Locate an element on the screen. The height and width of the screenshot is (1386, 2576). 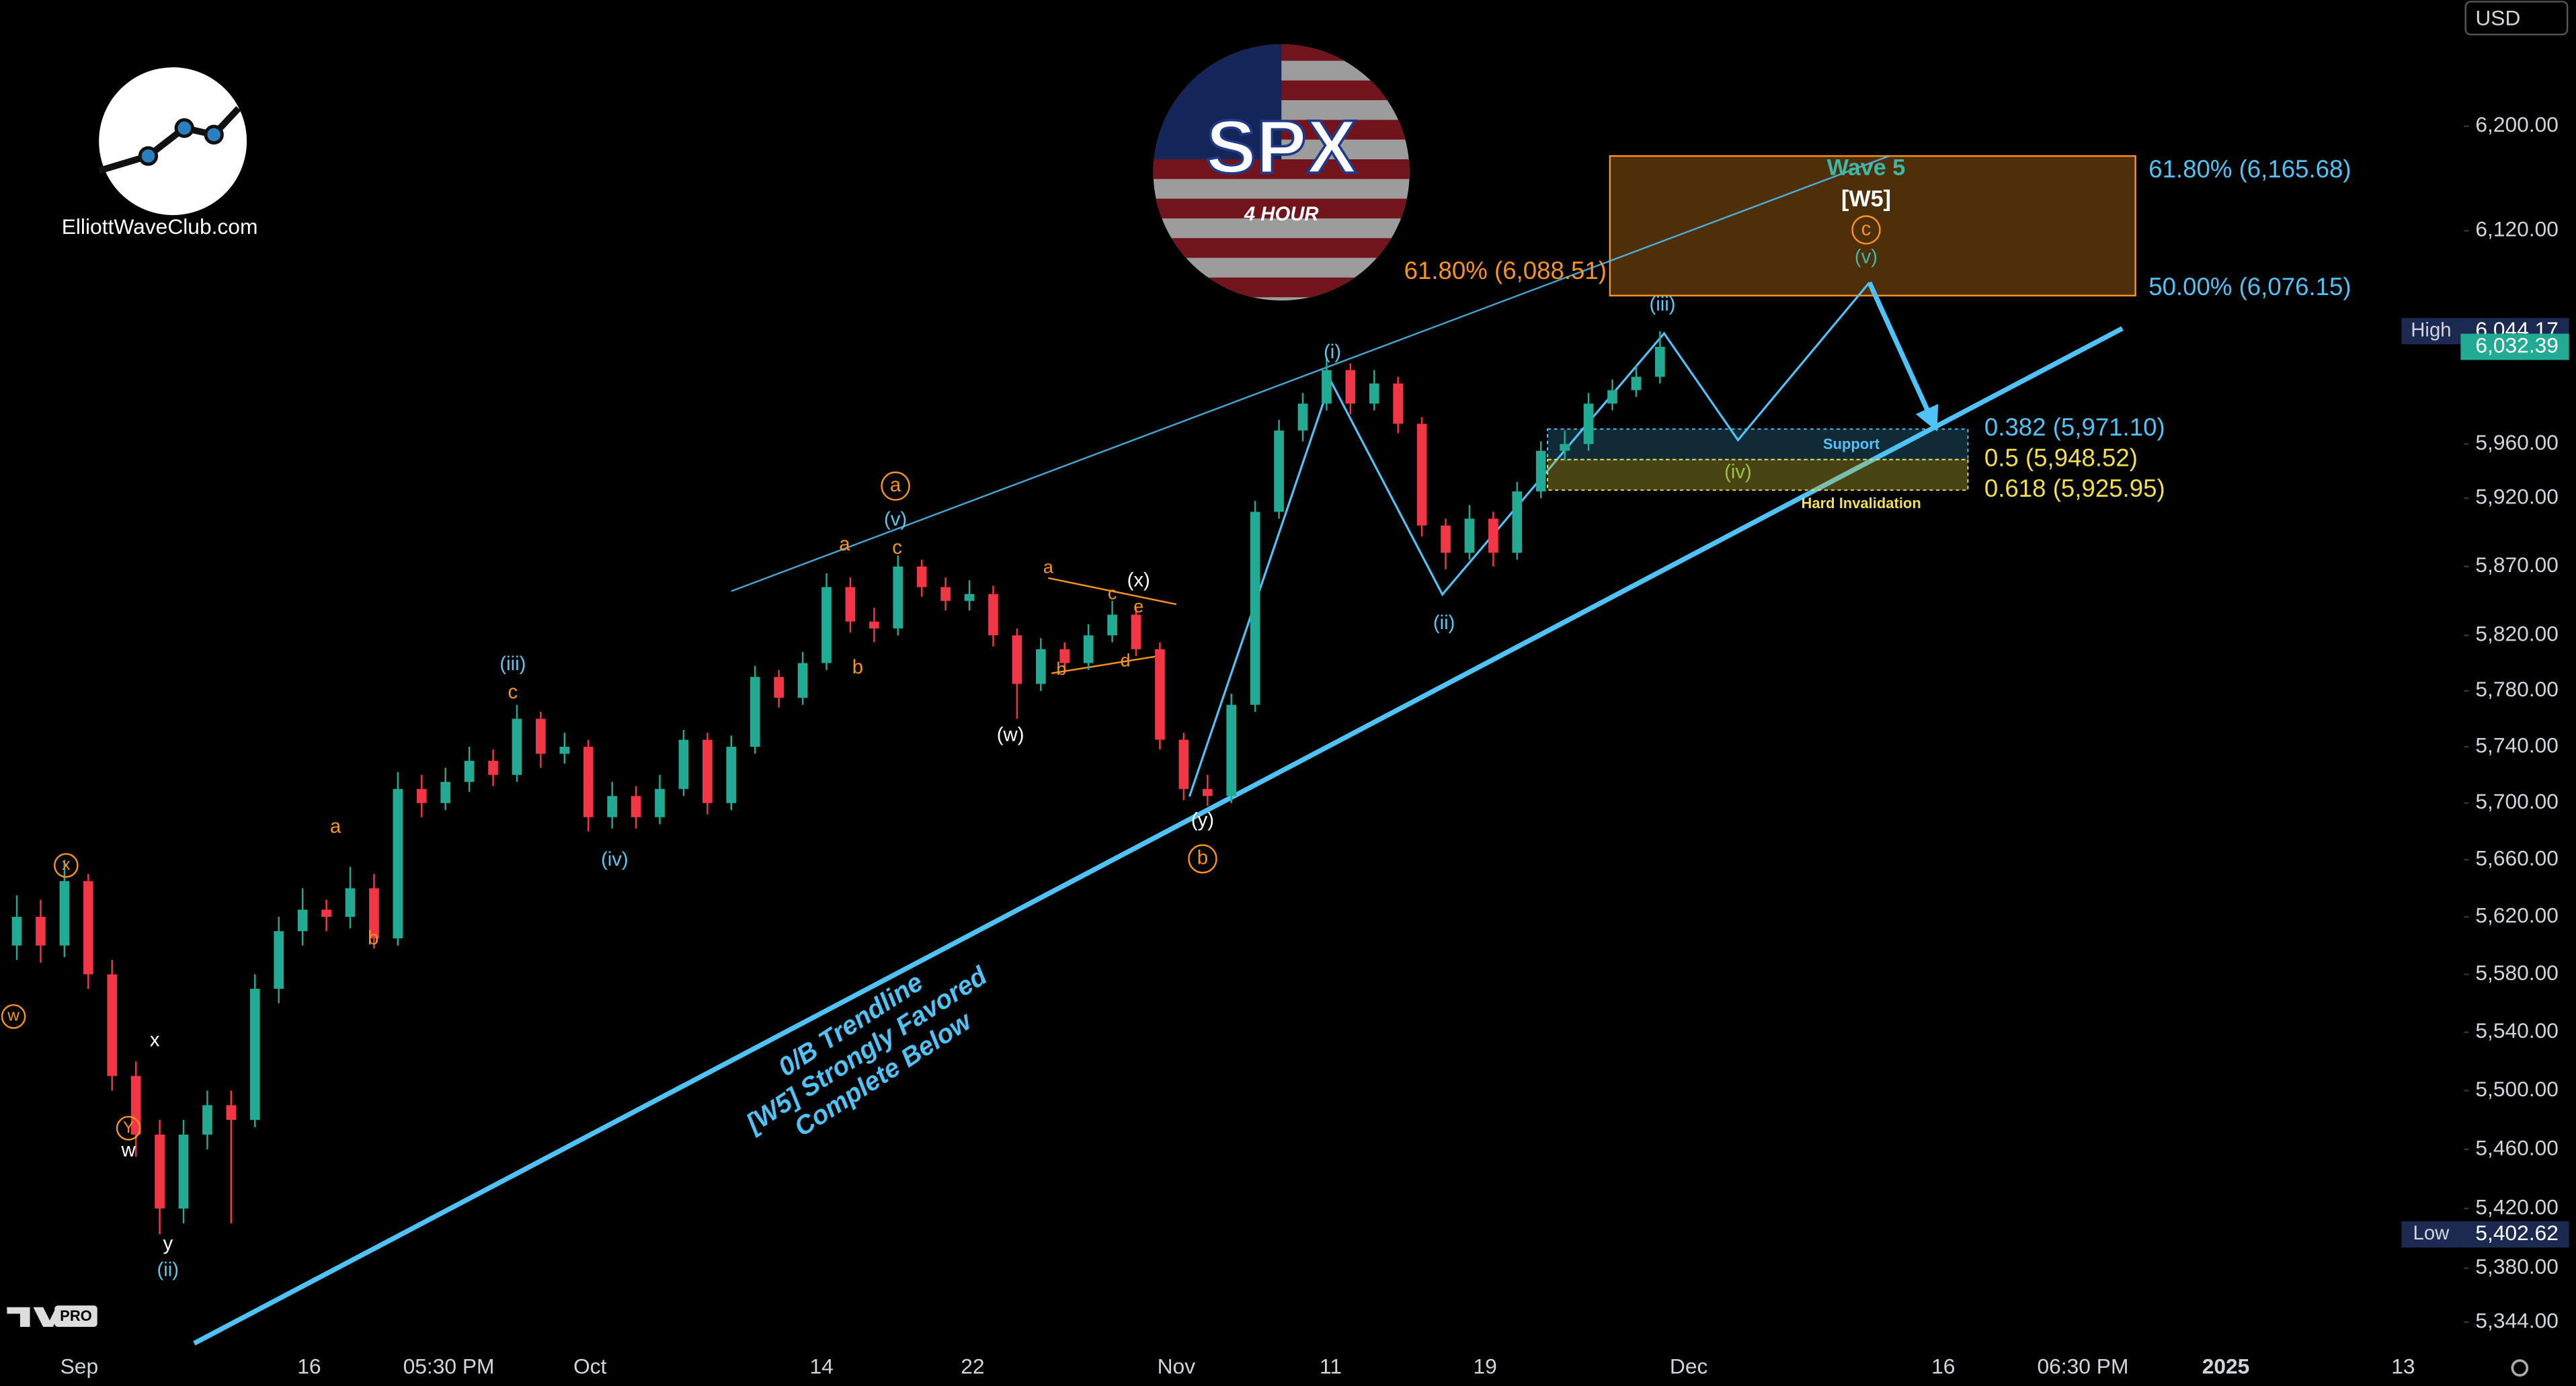
x-tick-label: Nov is located at coordinates (1177, 1367).